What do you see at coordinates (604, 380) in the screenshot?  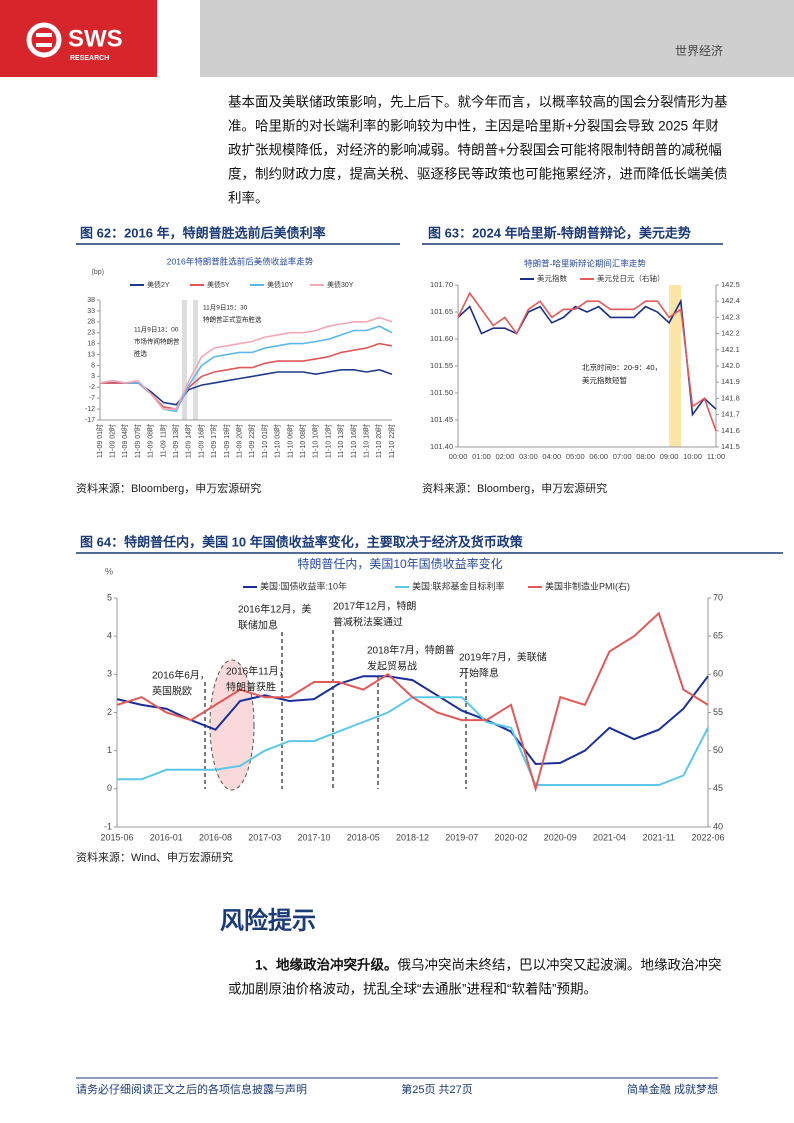 I see `annotation: 美元指数短暂` at bounding box center [604, 380].